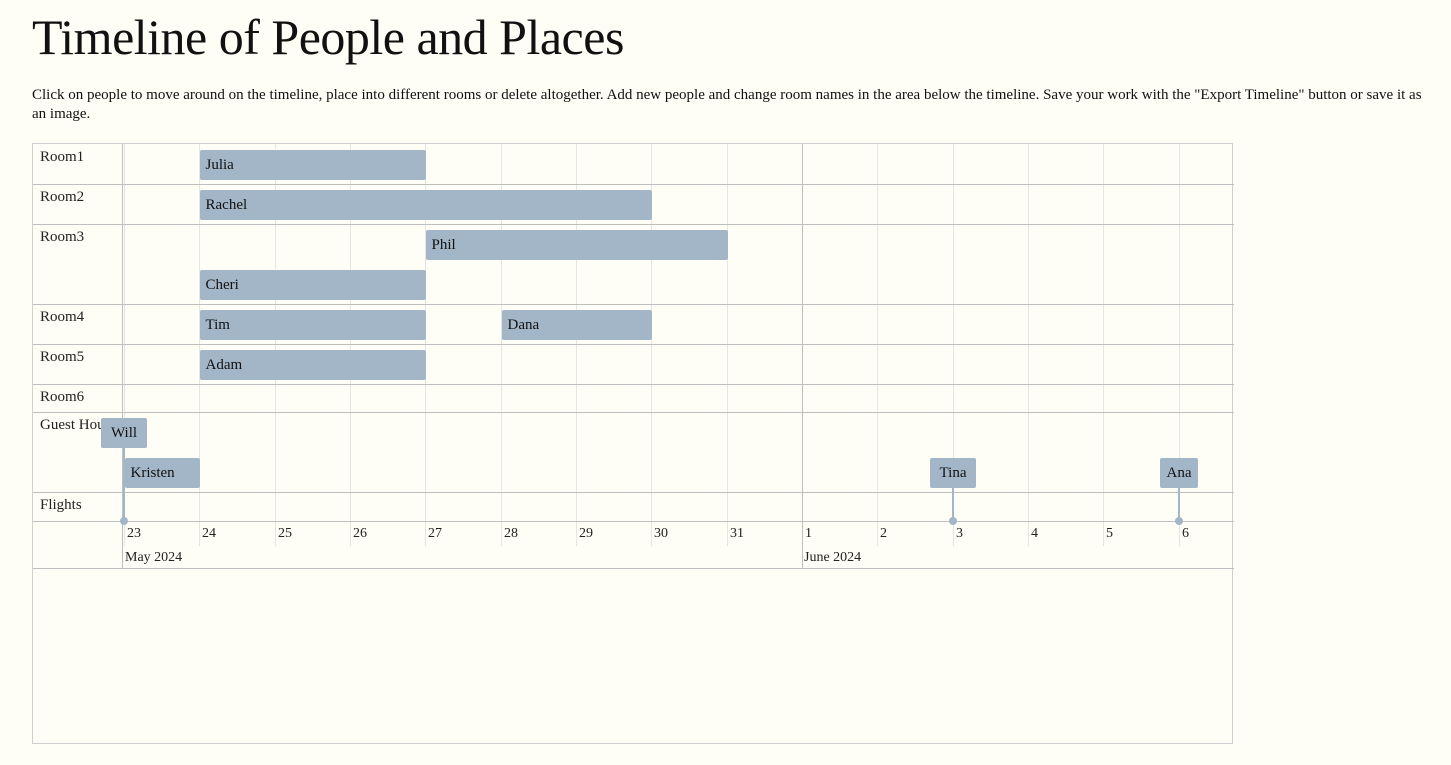 This screenshot has width=1451, height=765. What do you see at coordinates (360, 533) in the screenshot?
I see `axis-day-label: 26` at bounding box center [360, 533].